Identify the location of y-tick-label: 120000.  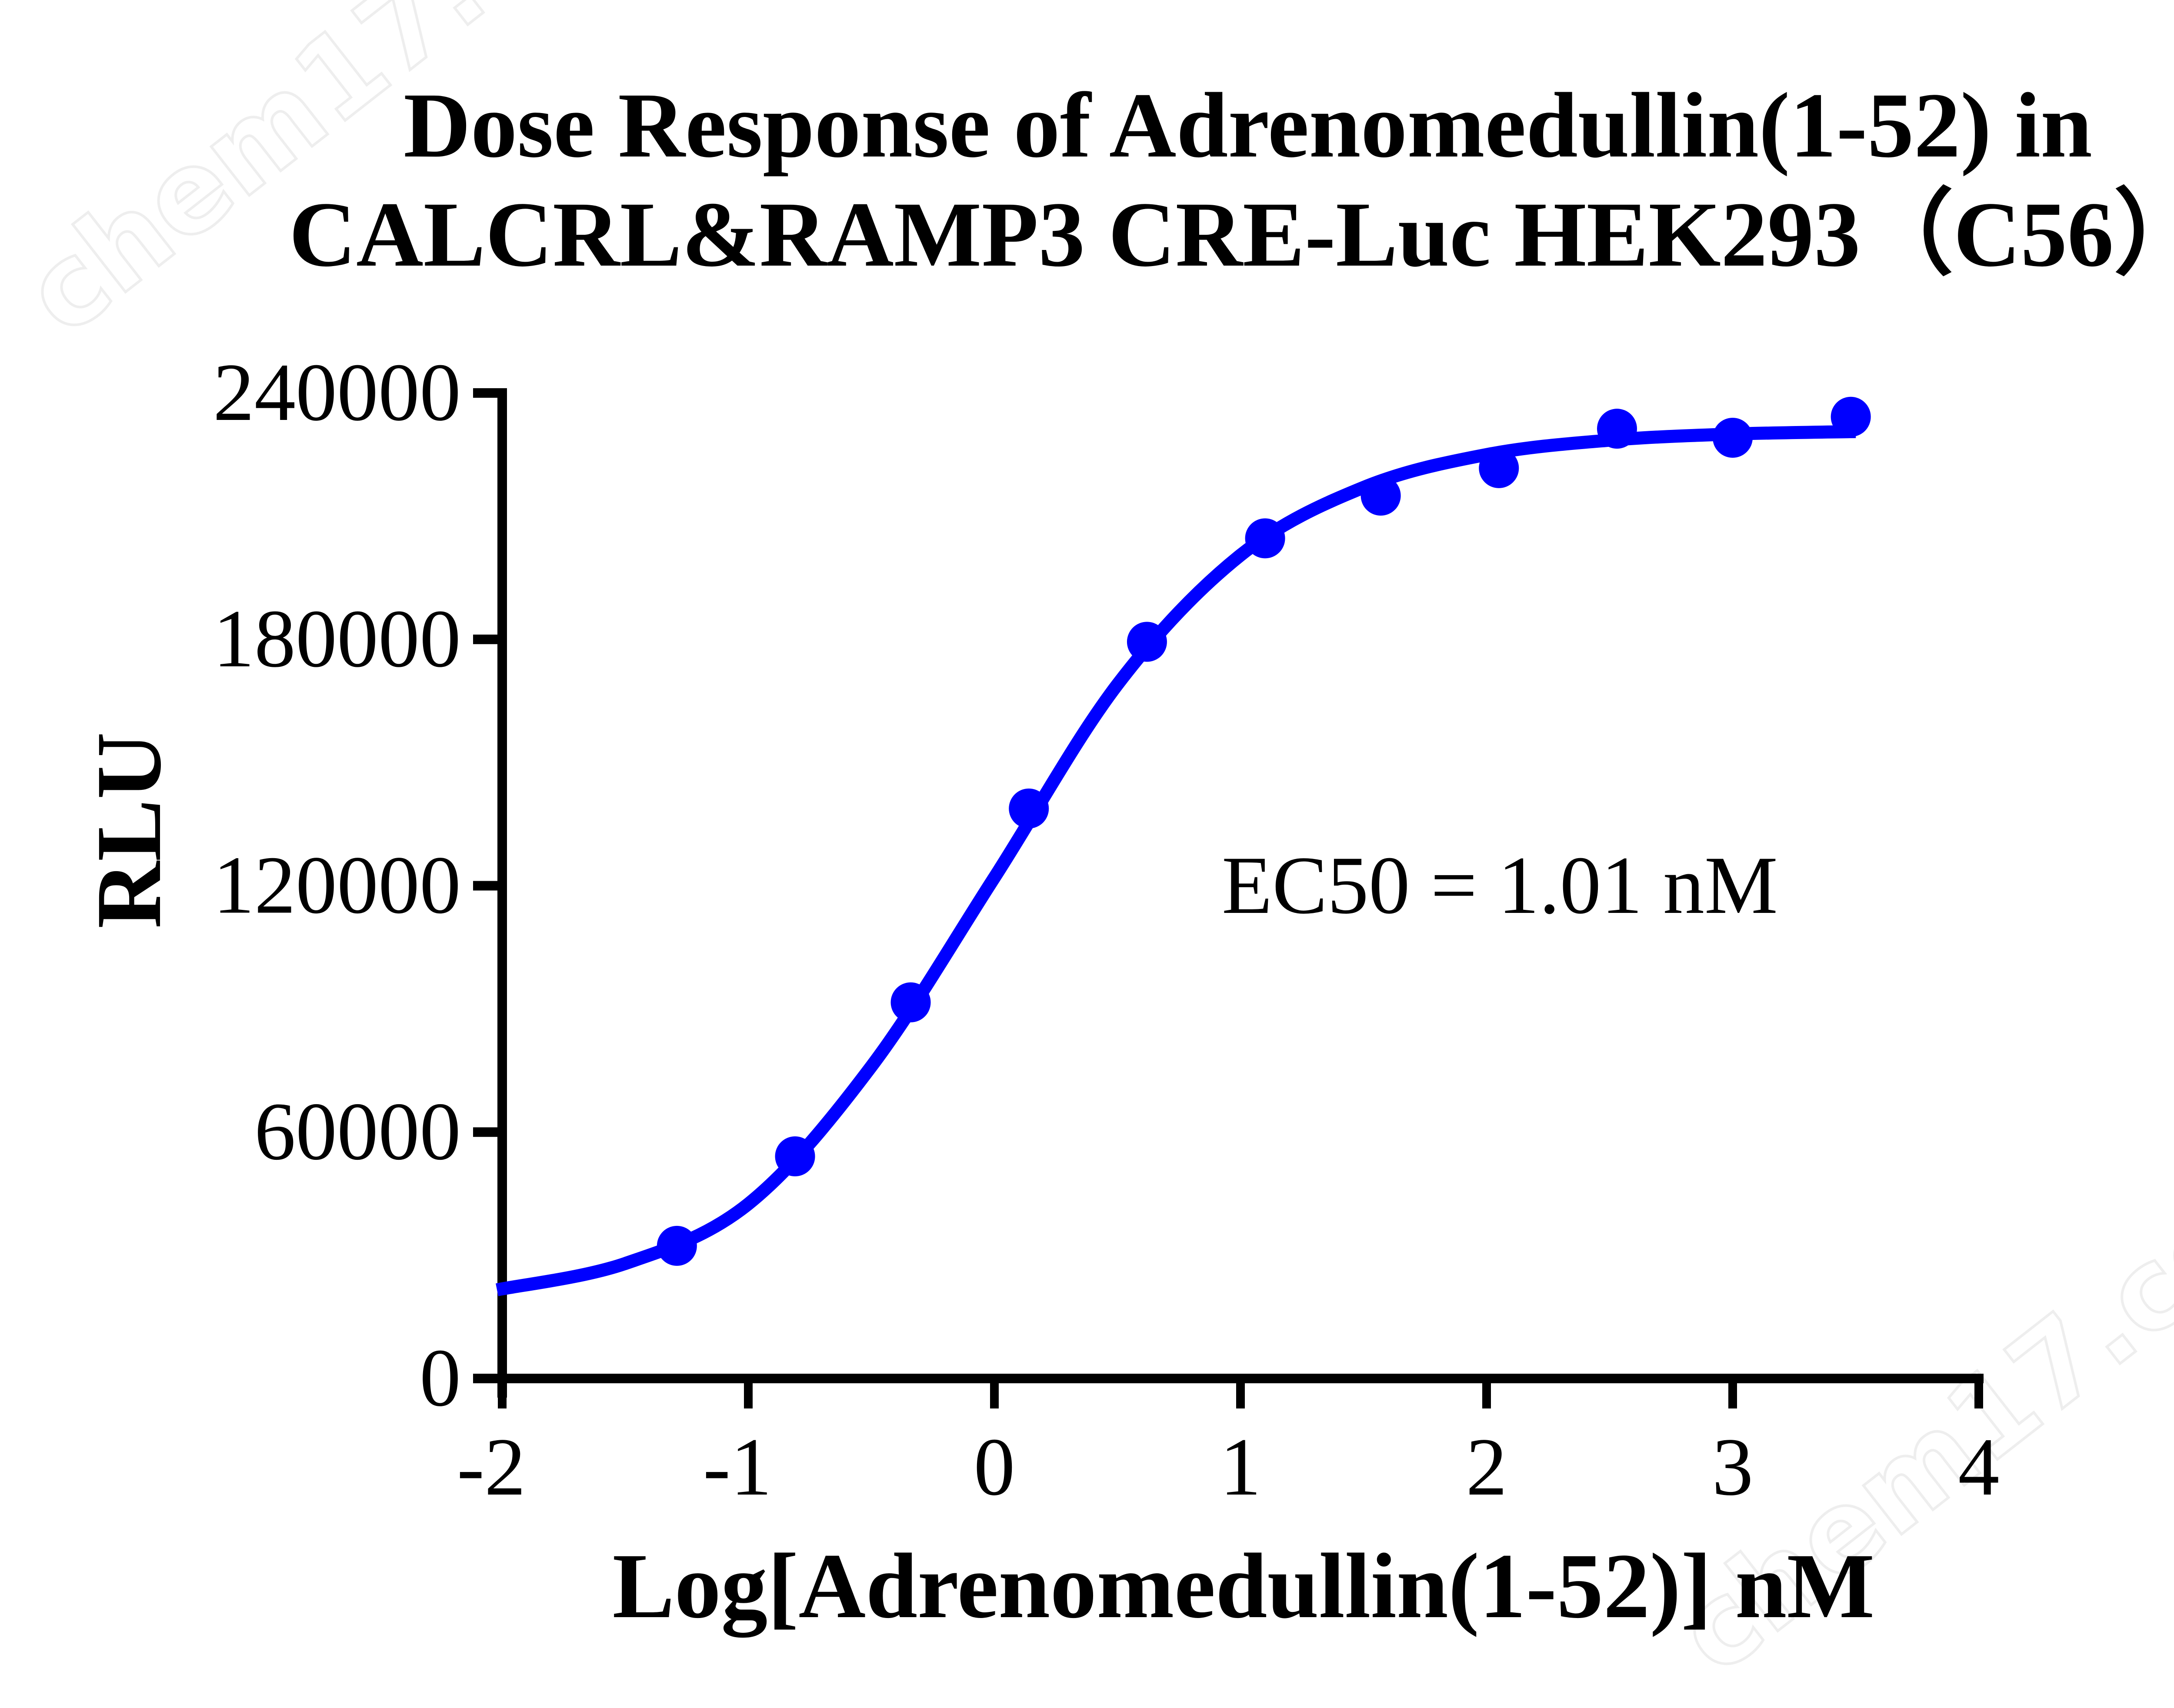
(337, 885).